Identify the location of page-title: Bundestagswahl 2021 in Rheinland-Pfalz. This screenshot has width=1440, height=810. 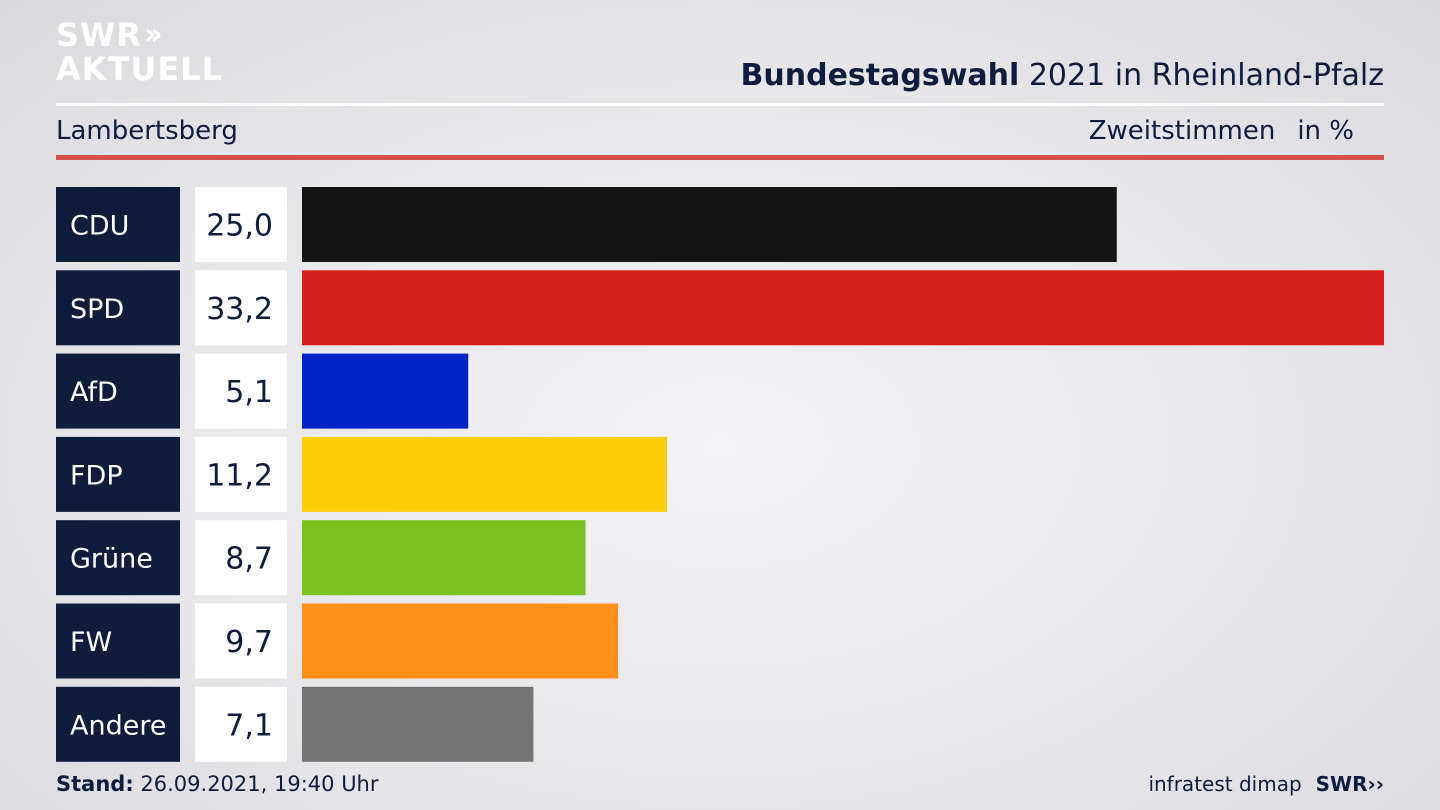
(1062, 75).